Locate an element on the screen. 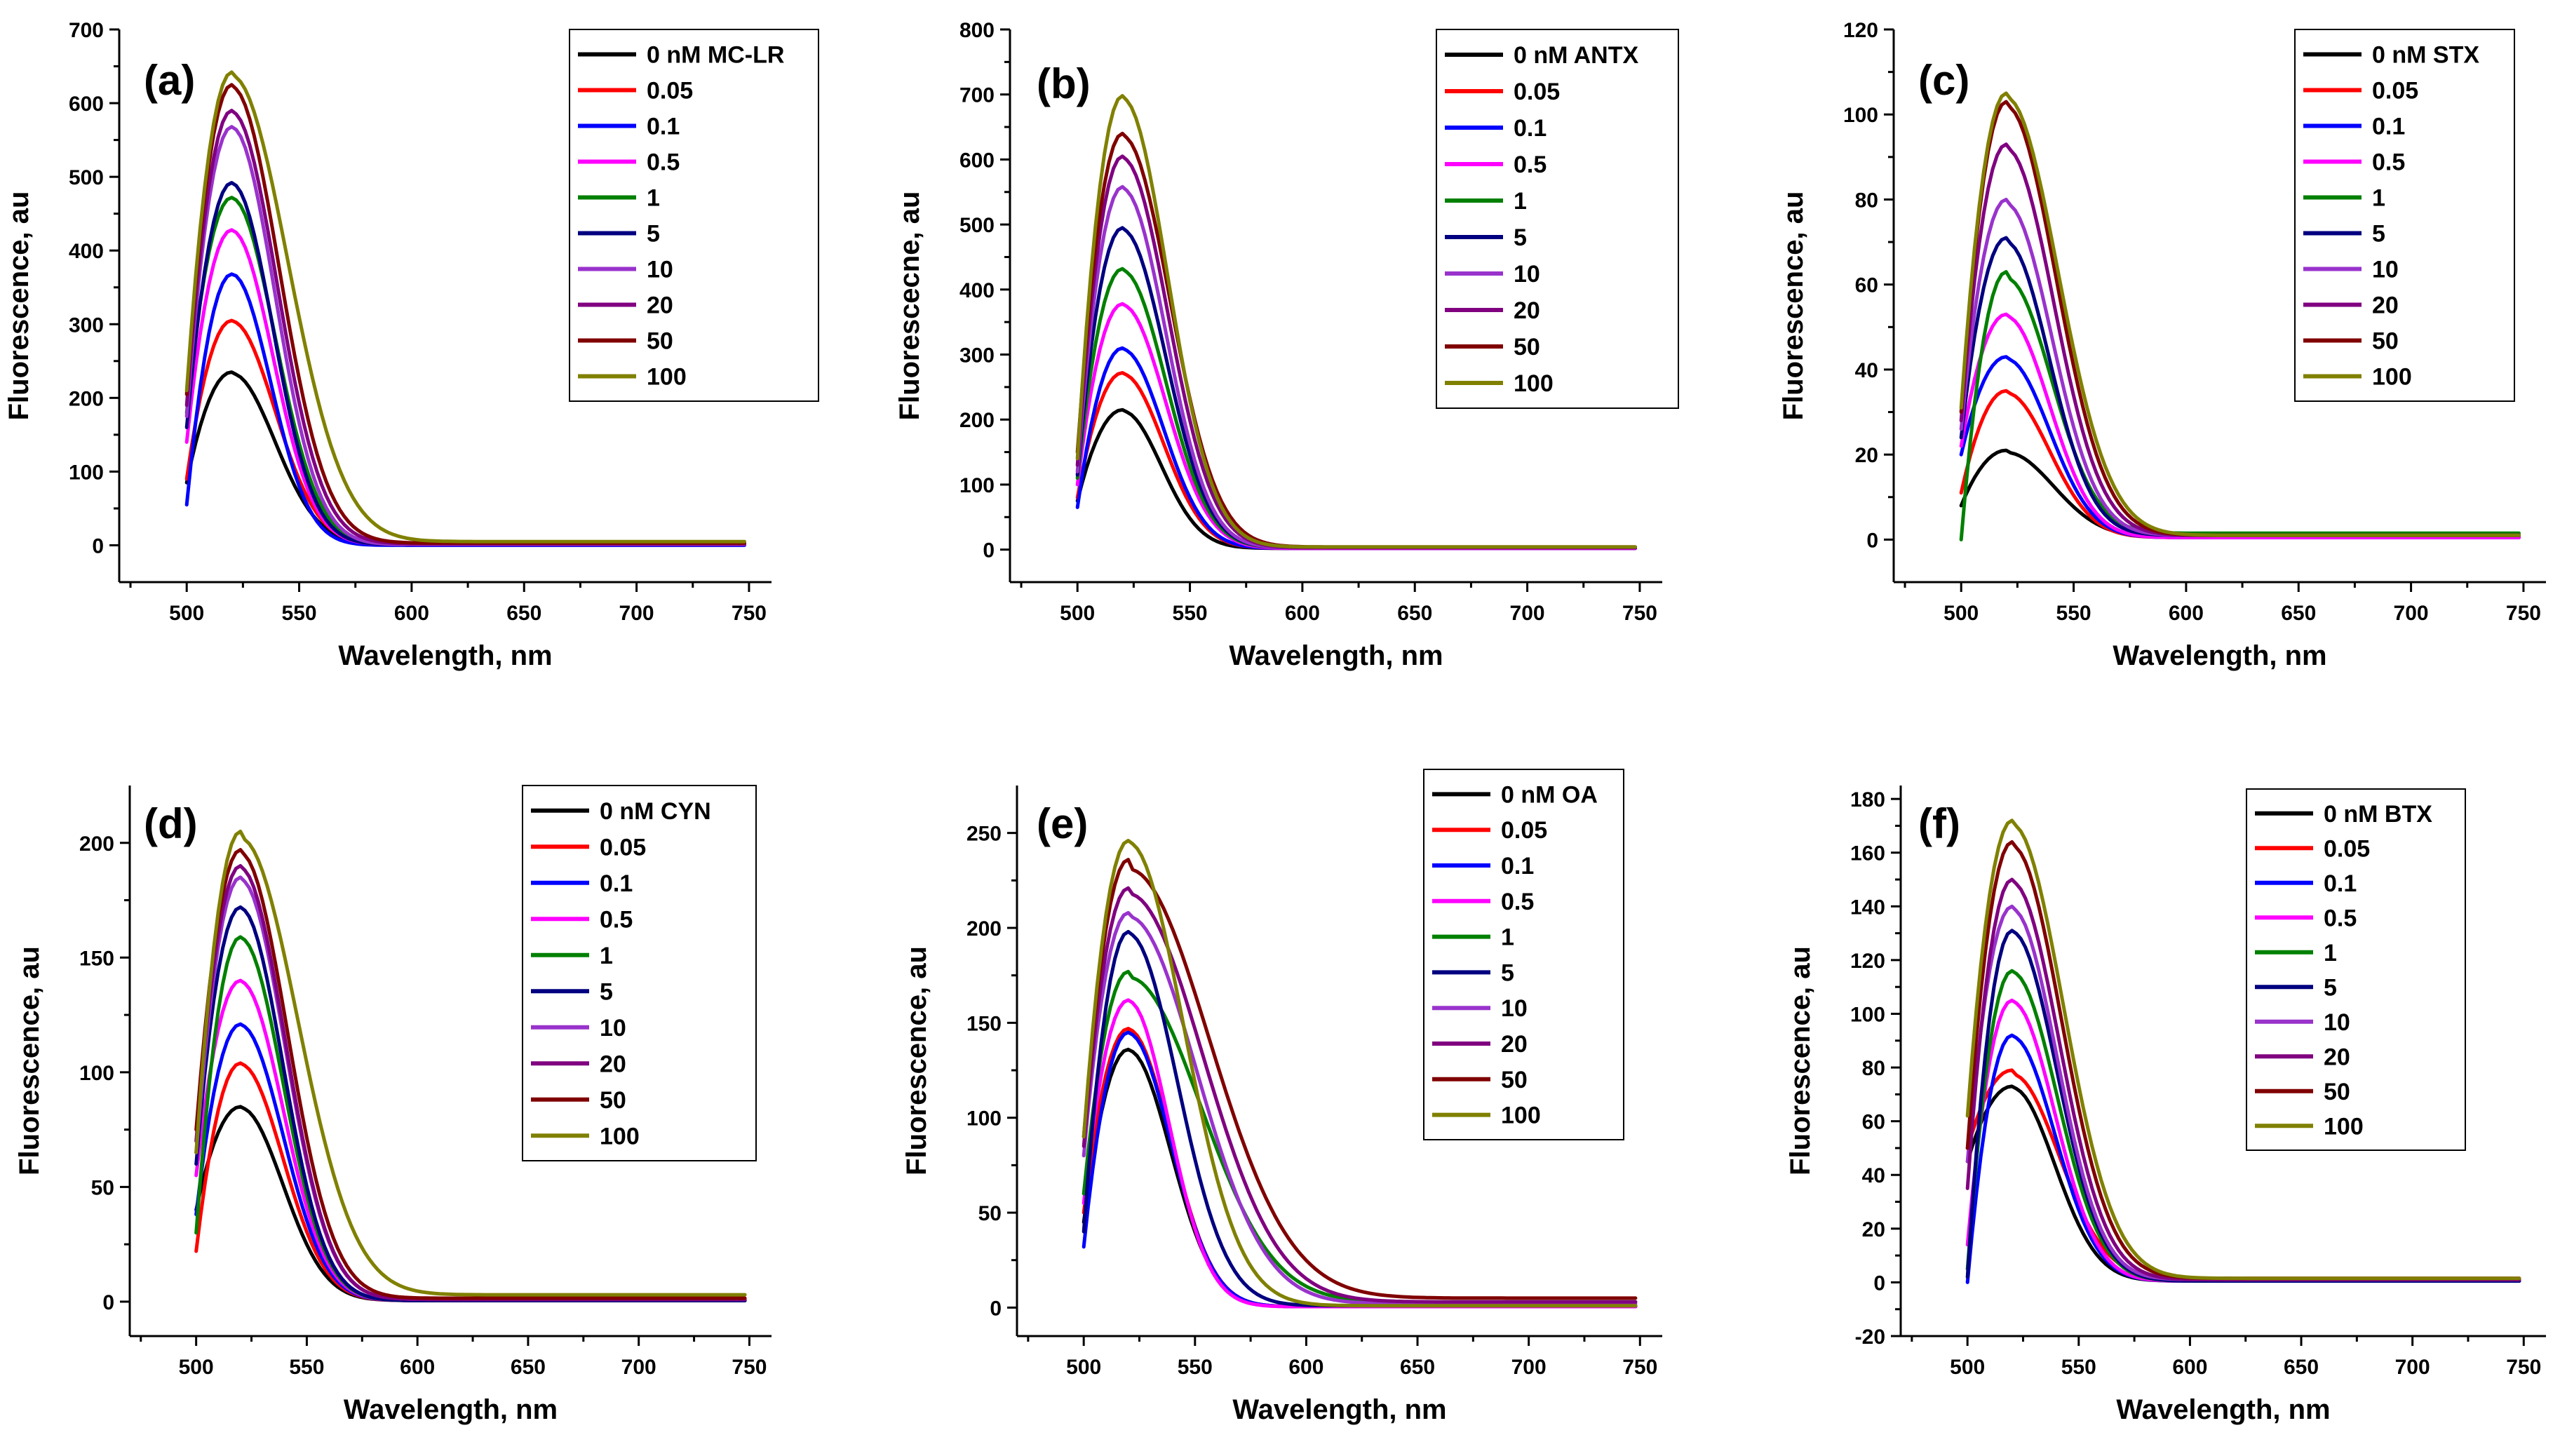 This screenshot has width=2560, height=1456. legend: 0 nM MC-LR 0.05 0.1 0.5 1 5 10 20 50 100 is located at coordinates (694, 215).